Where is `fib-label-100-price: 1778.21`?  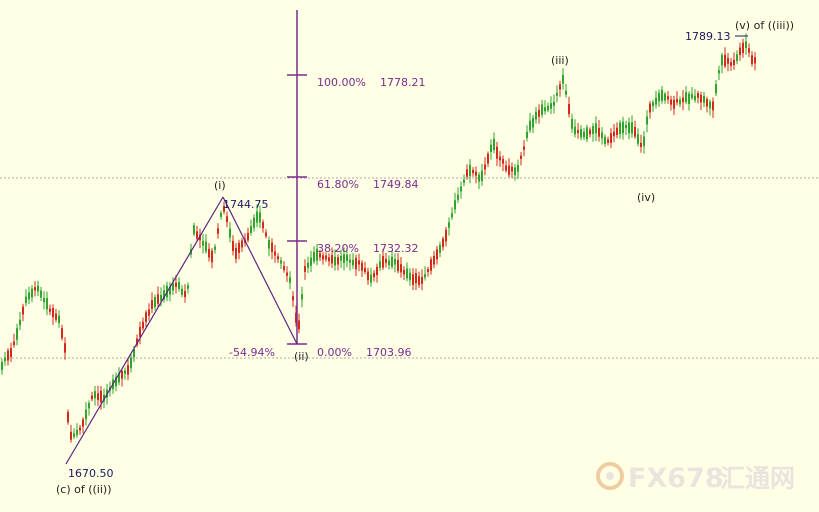 fib-label-100-price: 1778.21 is located at coordinates (403, 82).